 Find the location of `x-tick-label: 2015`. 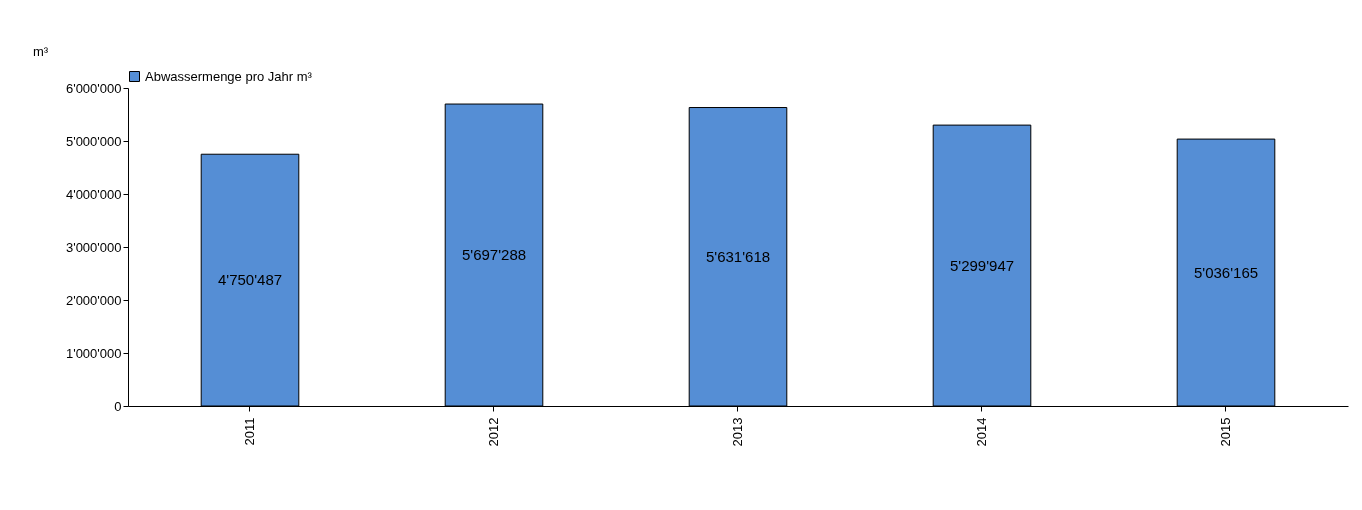

x-tick-label: 2015 is located at coordinates (1225, 432).